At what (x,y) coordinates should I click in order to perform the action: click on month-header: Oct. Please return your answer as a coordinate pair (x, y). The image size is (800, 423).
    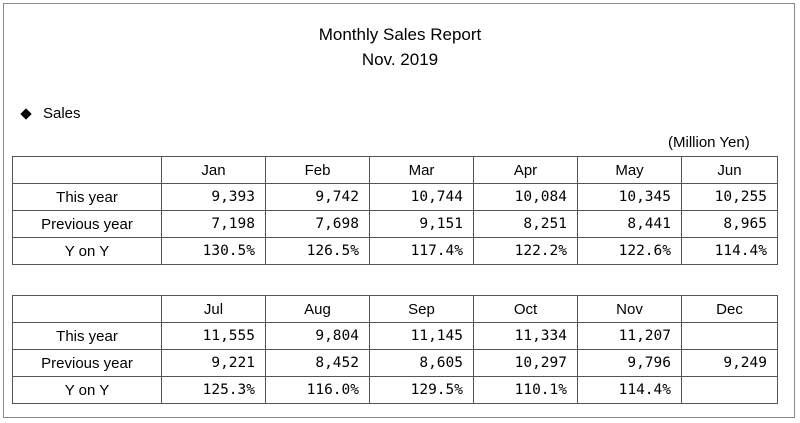
    Looking at the image, I should click on (525, 309).